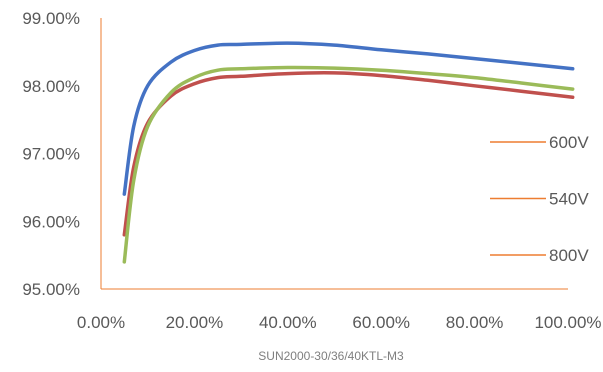 The image size is (603, 372). I want to click on y-tick-label: 96.00%, so click(51, 221).